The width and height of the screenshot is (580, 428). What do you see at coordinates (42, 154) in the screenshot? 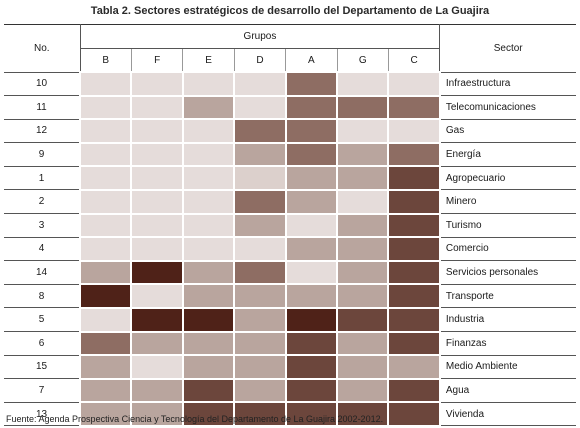
I see `row-no: 9` at bounding box center [42, 154].